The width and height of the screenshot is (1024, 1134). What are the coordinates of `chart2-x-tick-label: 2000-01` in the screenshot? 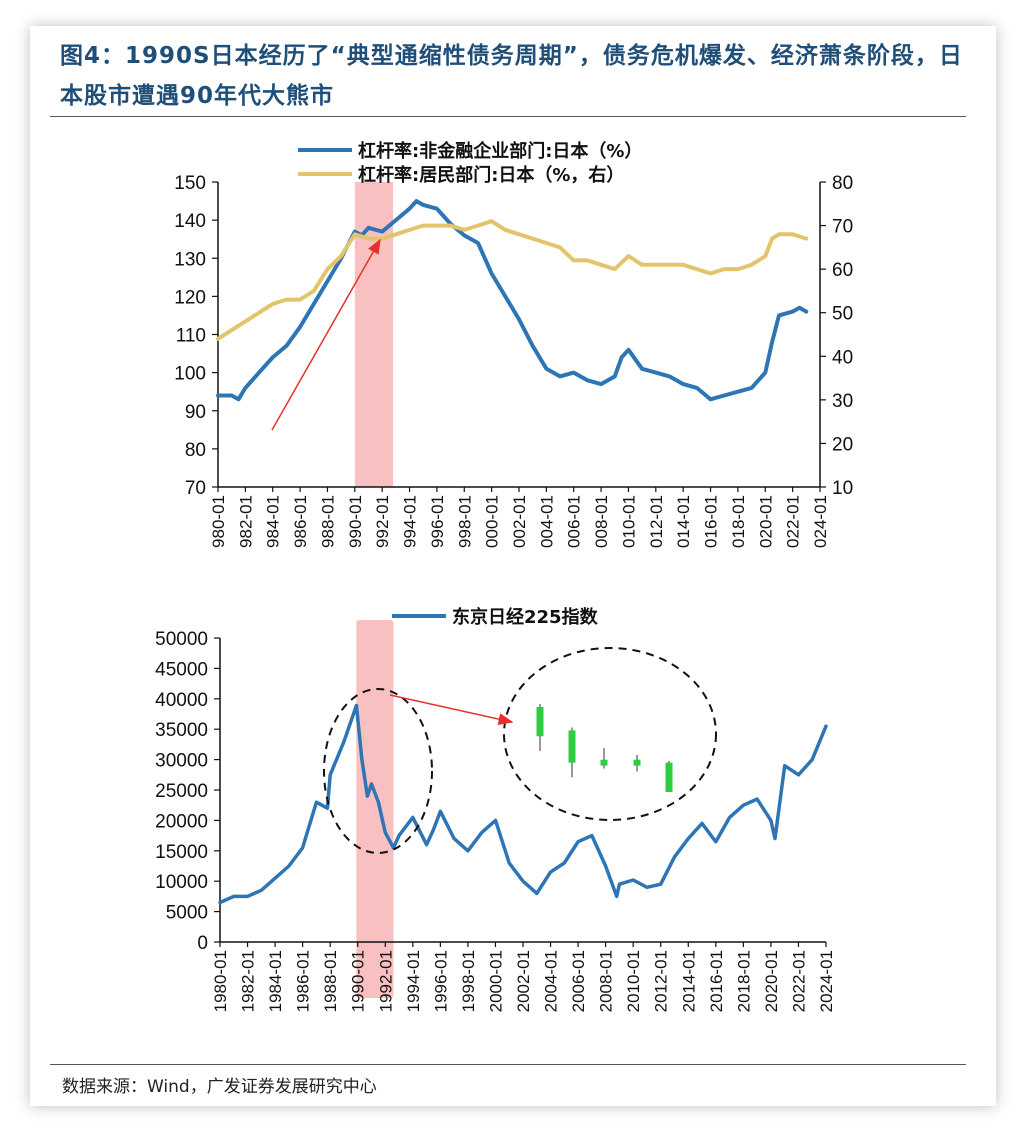 It's located at (495, 981).